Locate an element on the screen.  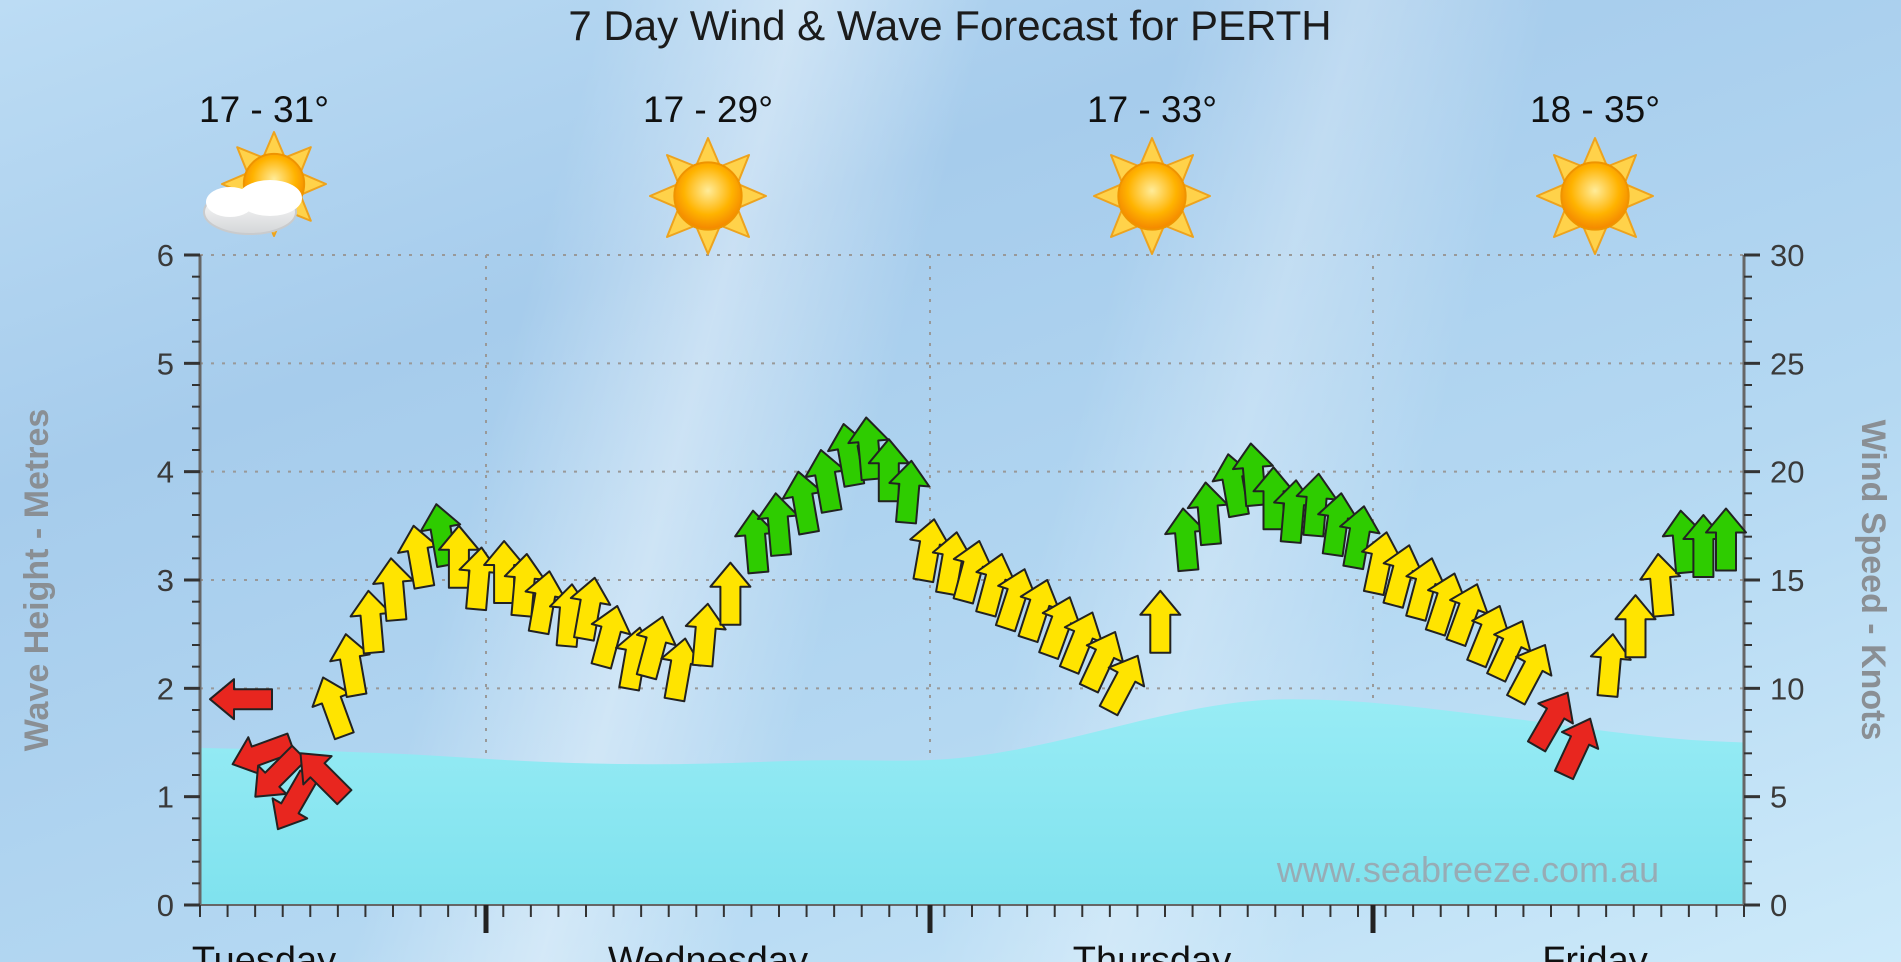
right-tick-label: 0 is located at coordinates (1778, 905).